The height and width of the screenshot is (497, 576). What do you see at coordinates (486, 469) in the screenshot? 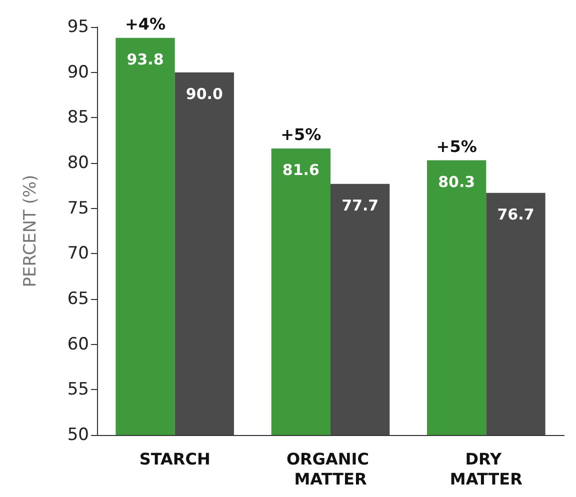
I see `x-tick-label: DRY MATTER` at bounding box center [486, 469].